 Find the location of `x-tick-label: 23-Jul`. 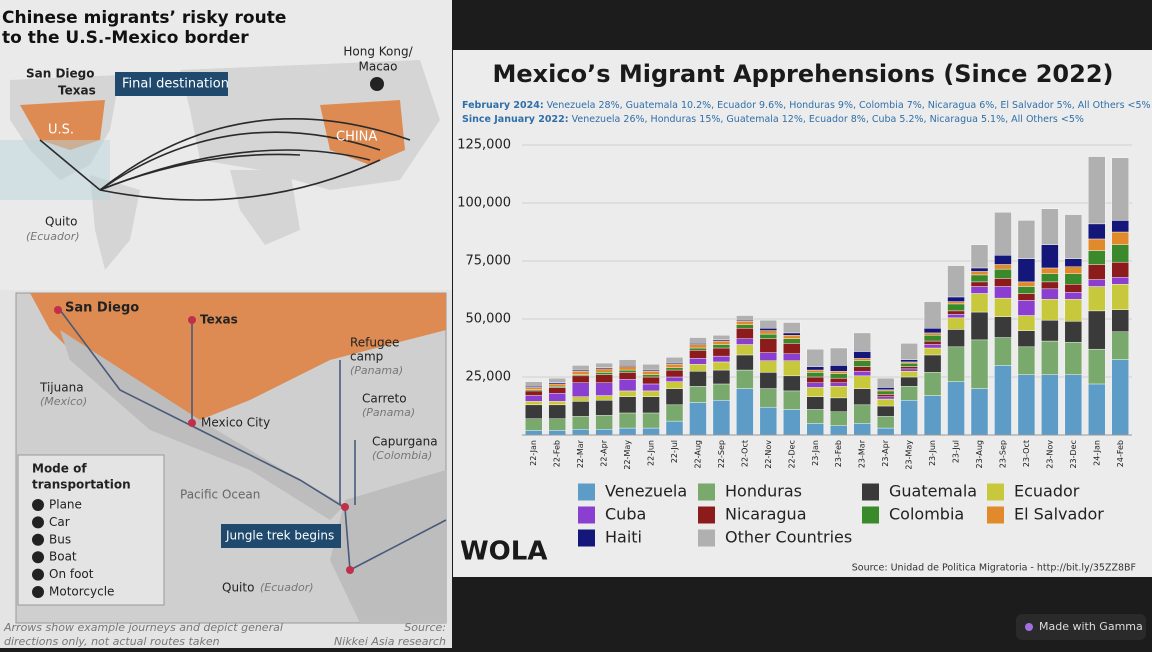

x-tick-label: 23-Jul is located at coordinates (956, 451).